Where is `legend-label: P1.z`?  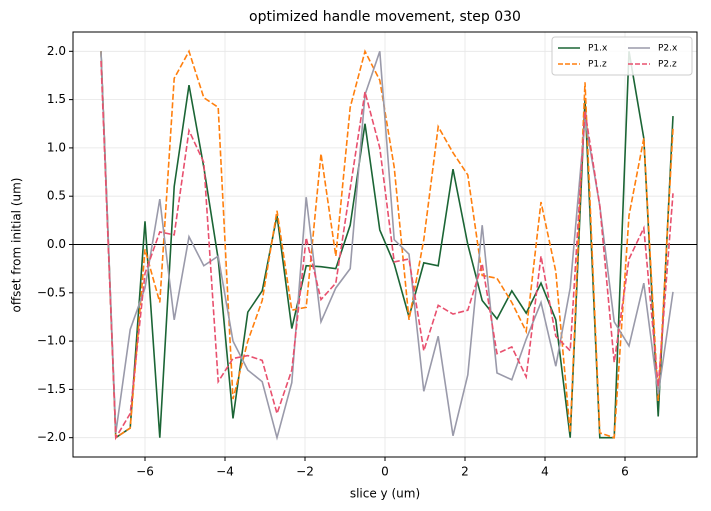 legend-label: P1.z is located at coordinates (597, 65).